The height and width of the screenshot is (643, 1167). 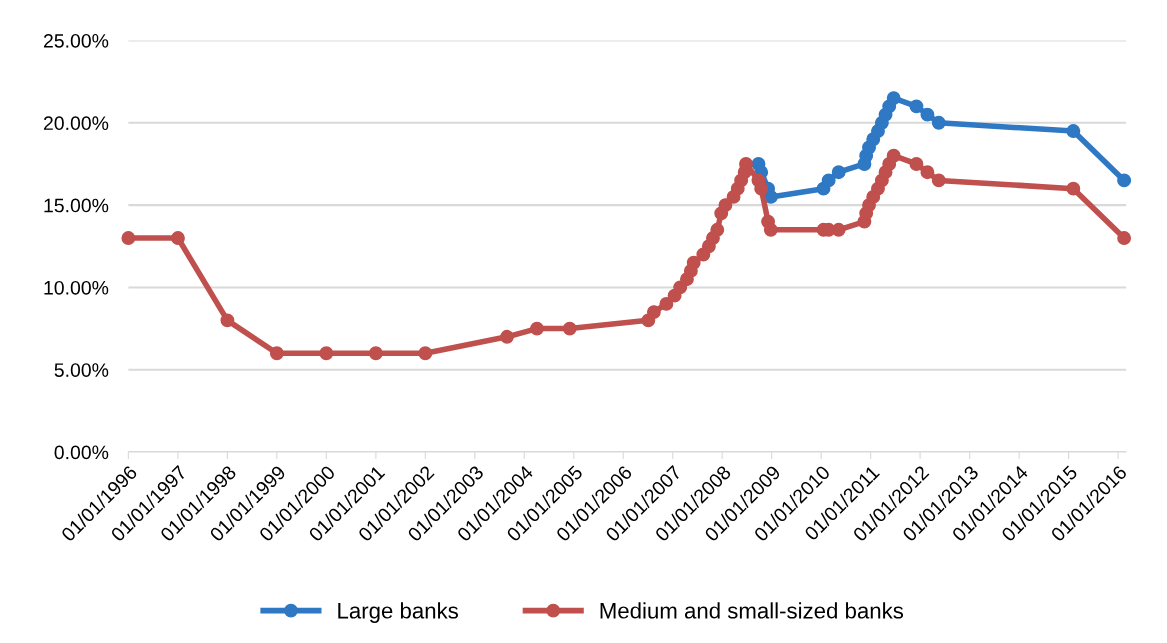 I want to click on y-tick-label: 5.00%, so click(x=81, y=370).